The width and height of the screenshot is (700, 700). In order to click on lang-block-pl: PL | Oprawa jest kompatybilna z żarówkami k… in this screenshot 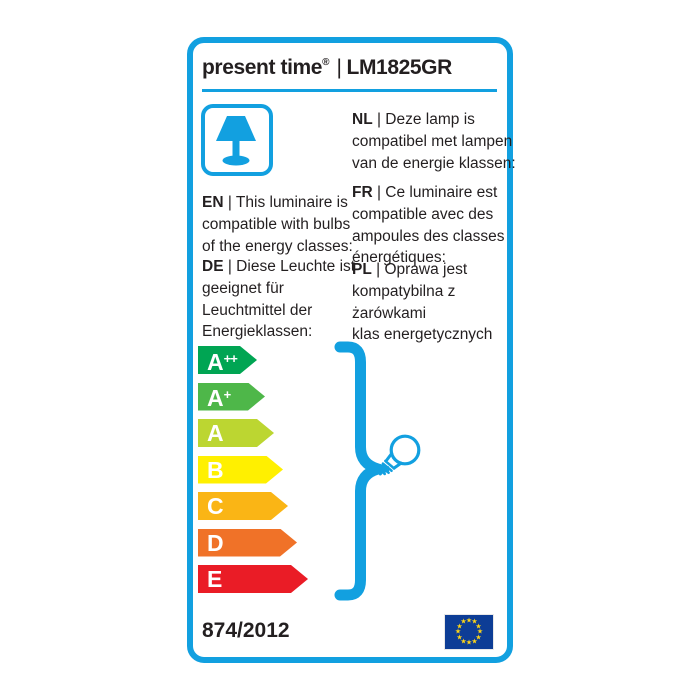, I will do `click(422, 302)`.